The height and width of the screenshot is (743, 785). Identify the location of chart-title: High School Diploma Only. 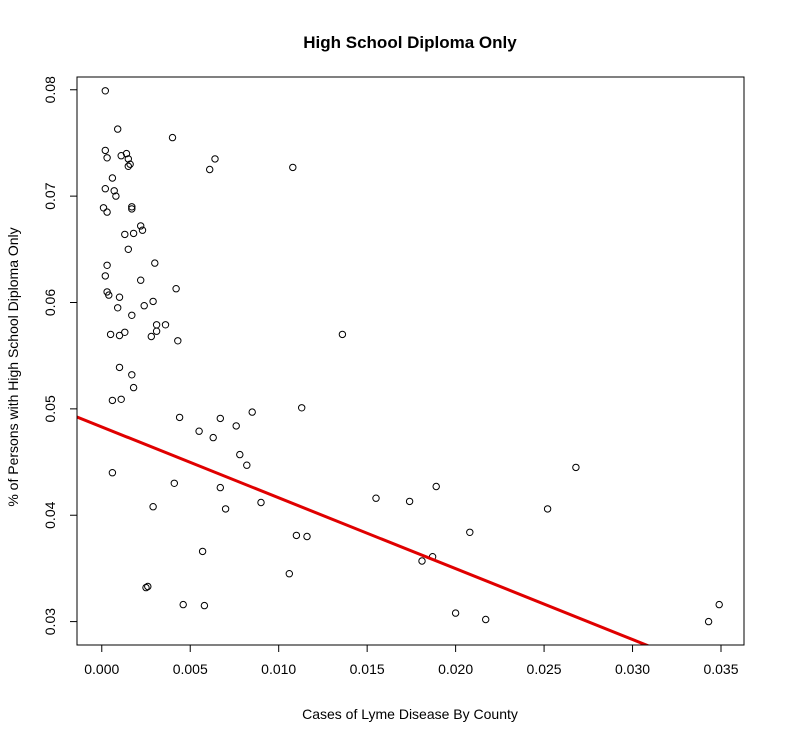
(410, 42).